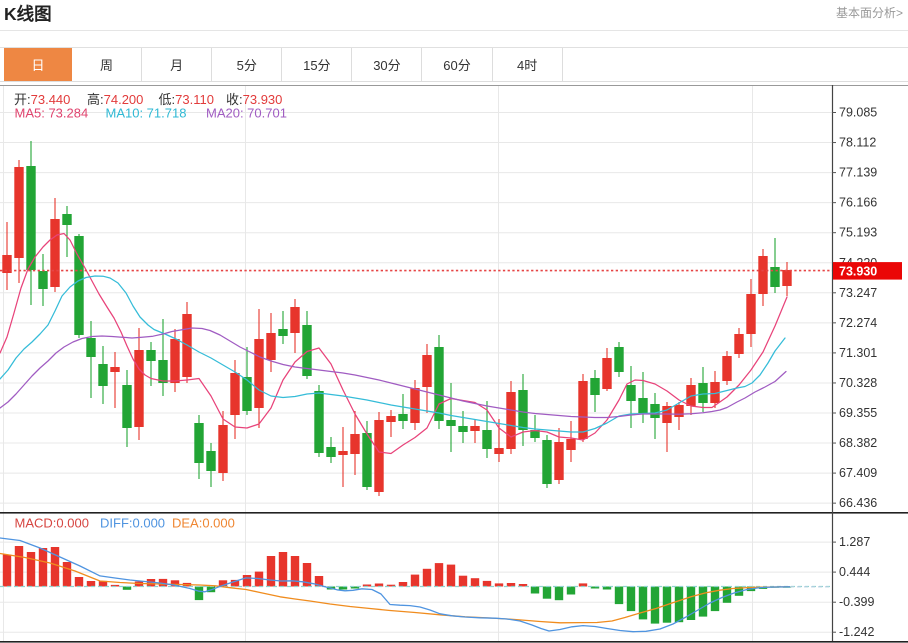 The height and width of the screenshot is (643, 908). I want to click on svg-text: 75.193, so click(858, 233).